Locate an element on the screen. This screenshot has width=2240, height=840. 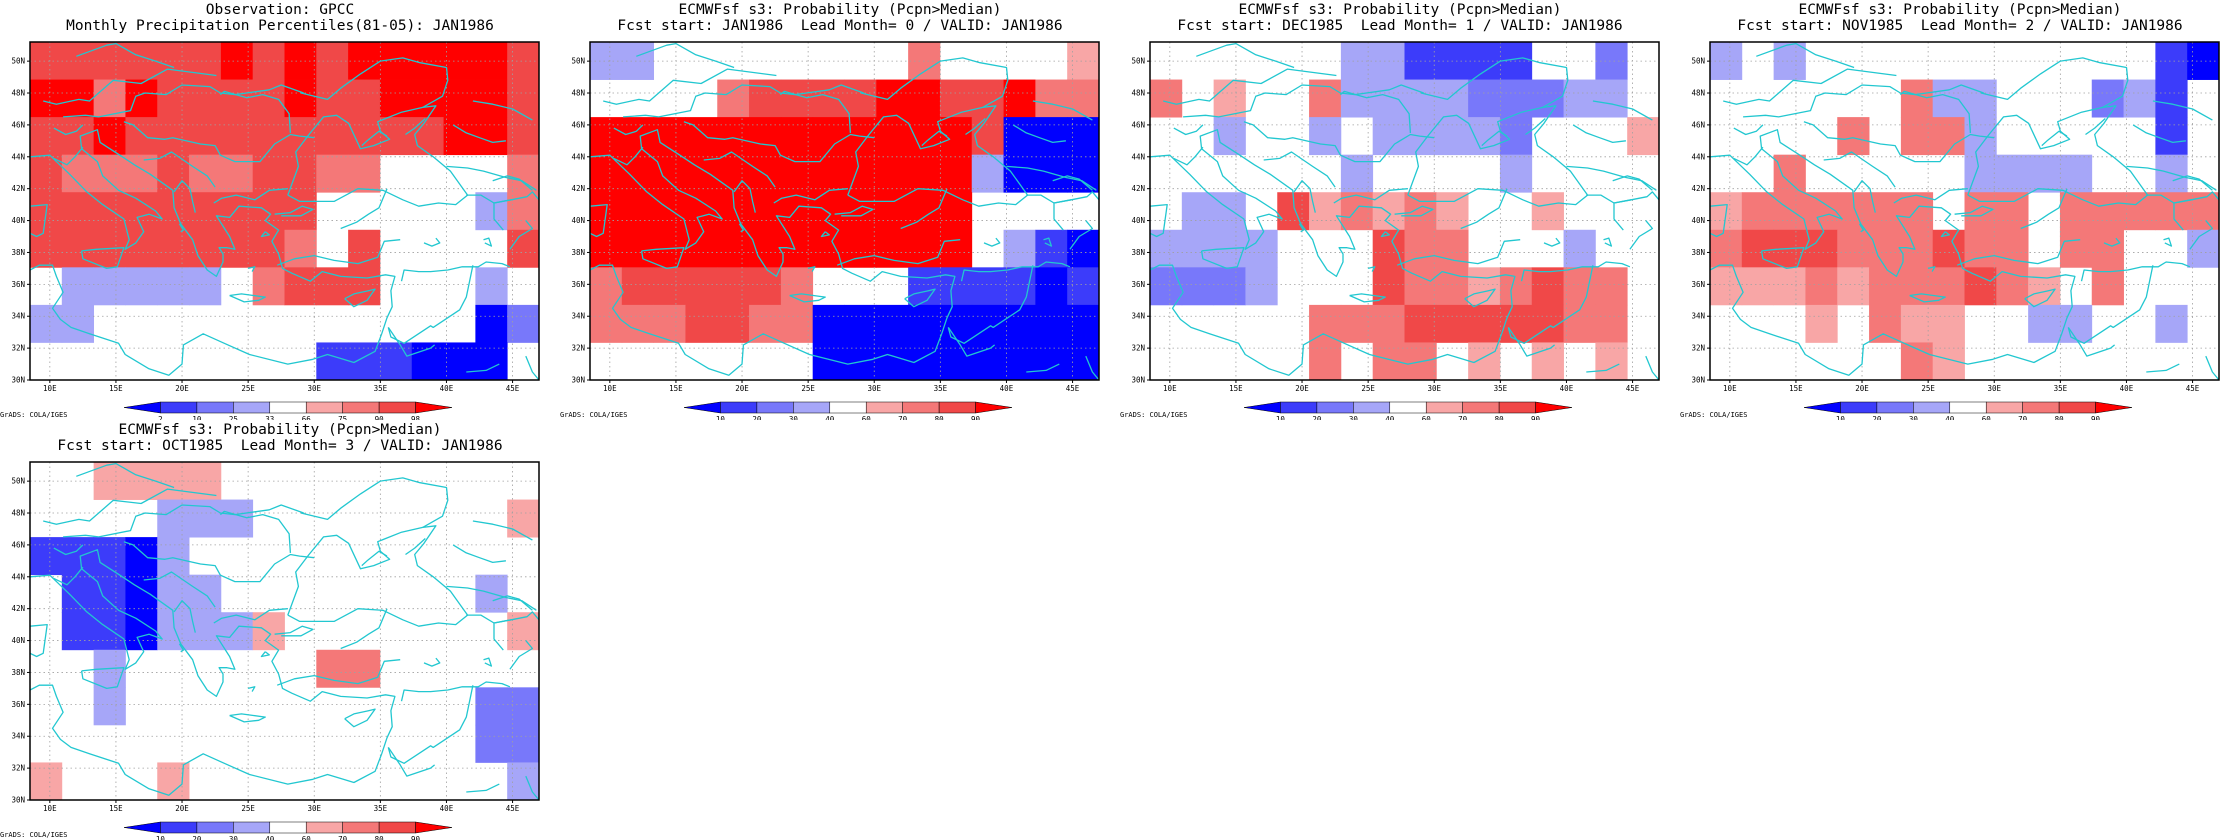
lat-tick-label: 30N is located at coordinates (18, 380).